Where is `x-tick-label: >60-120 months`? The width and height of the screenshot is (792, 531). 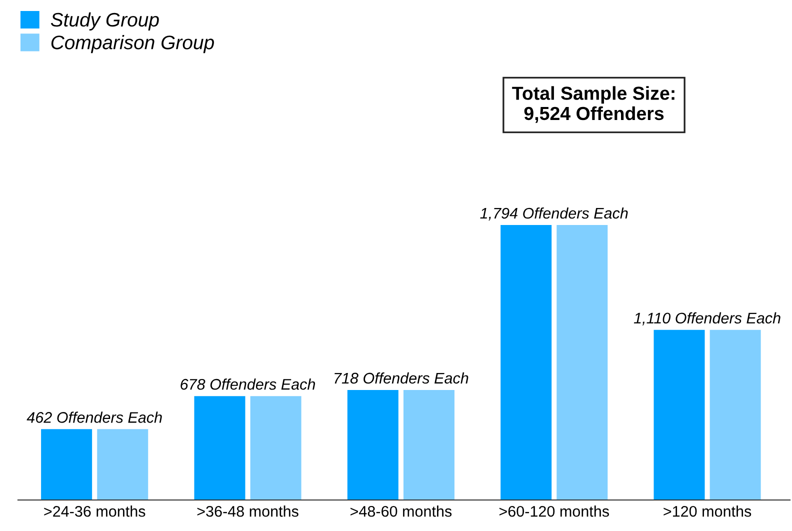 x-tick-label: >60-120 months is located at coordinates (554, 511).